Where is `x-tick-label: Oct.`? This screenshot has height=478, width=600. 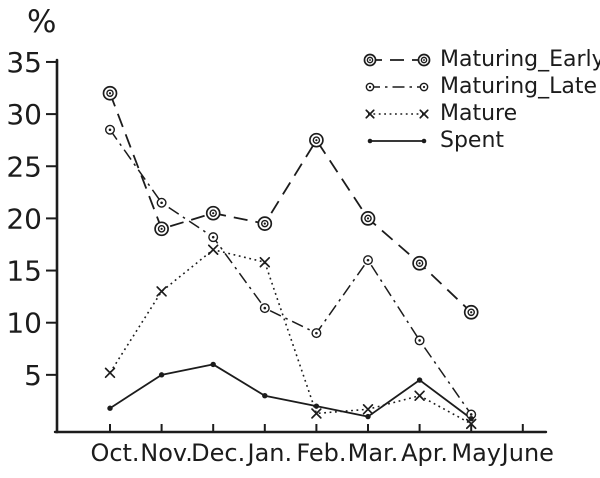
x-tick-label: Oct. is located at coordinates (114, 453).